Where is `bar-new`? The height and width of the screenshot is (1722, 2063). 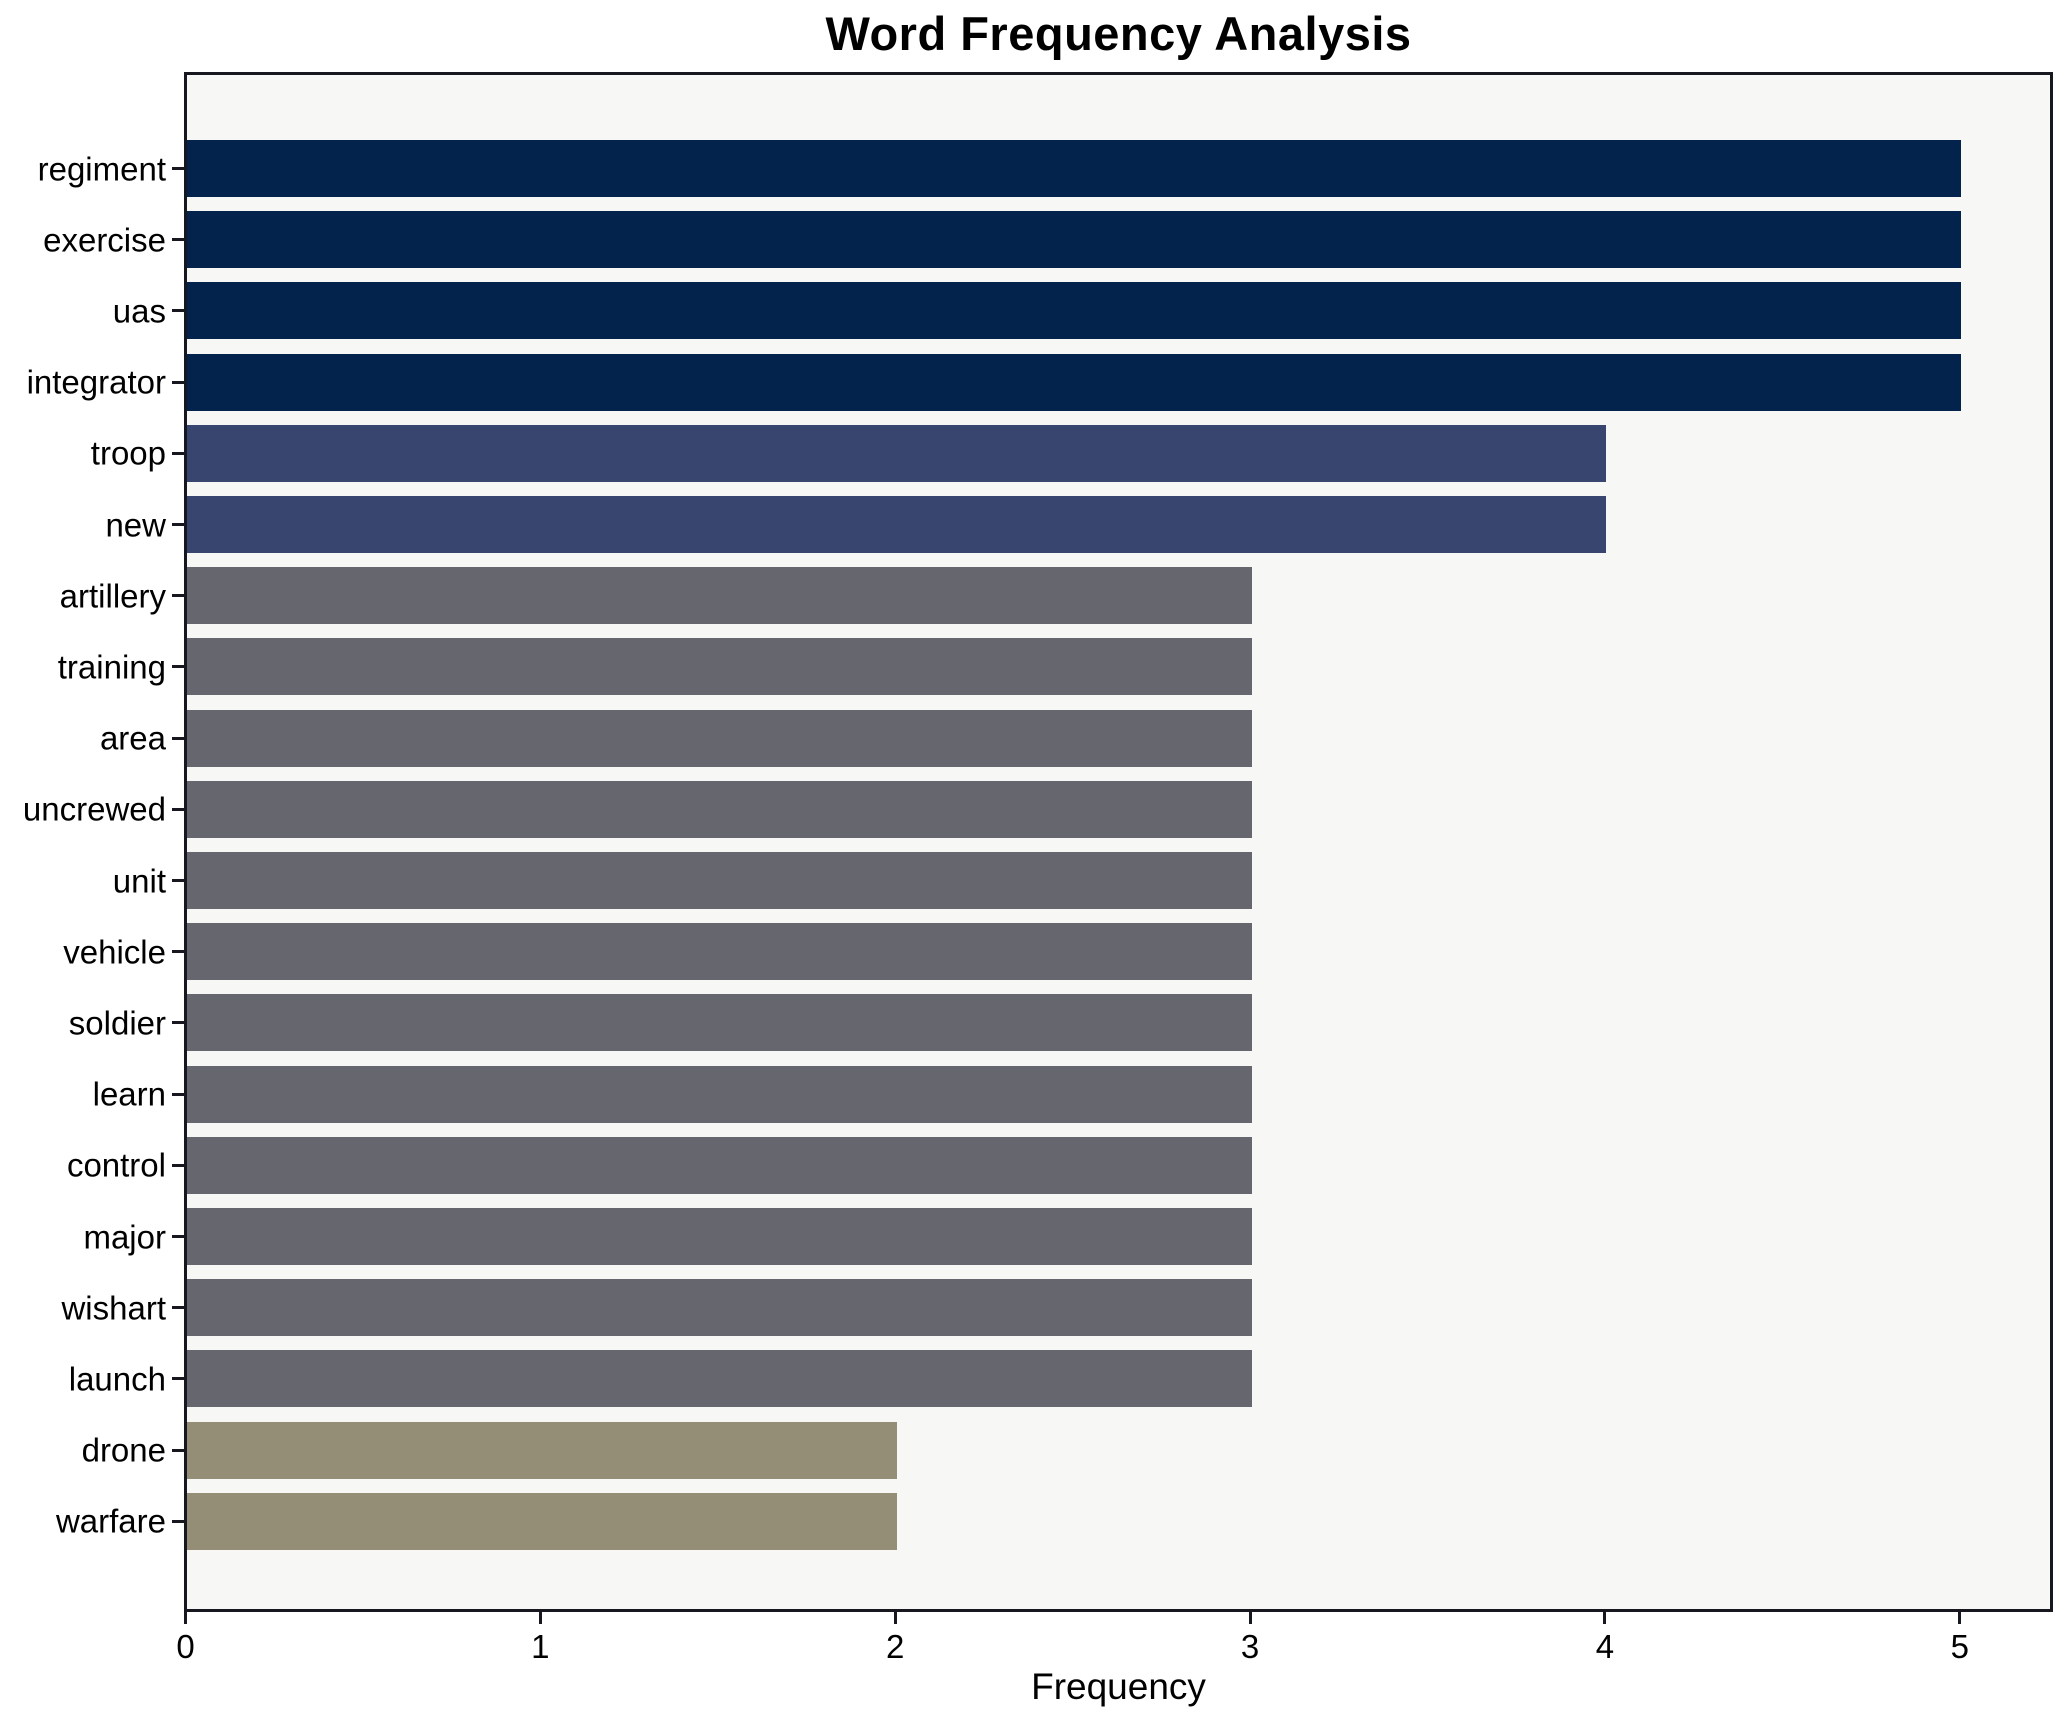
bar-new is located at coordinates (897, 524).